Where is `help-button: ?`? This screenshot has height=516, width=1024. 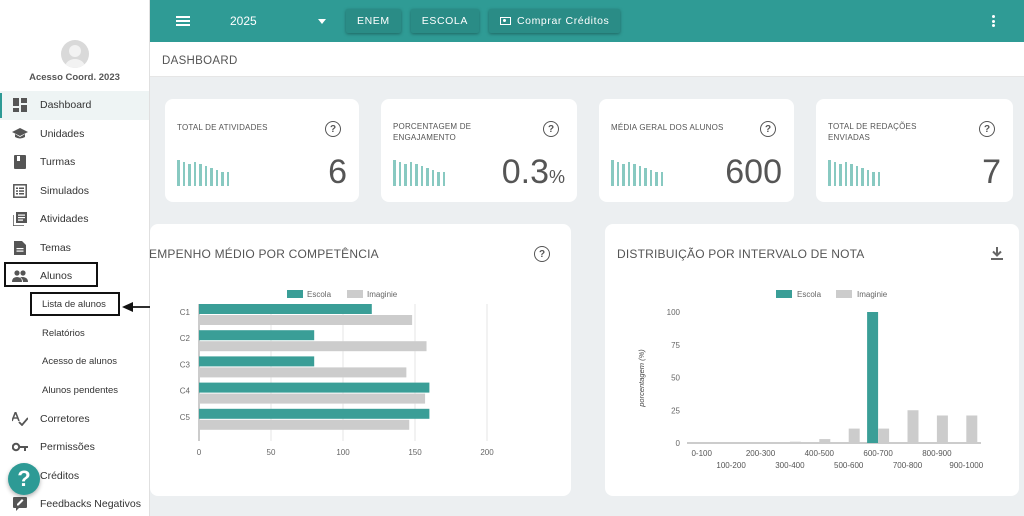
help-button: ? is located at coordinates (24, 479).